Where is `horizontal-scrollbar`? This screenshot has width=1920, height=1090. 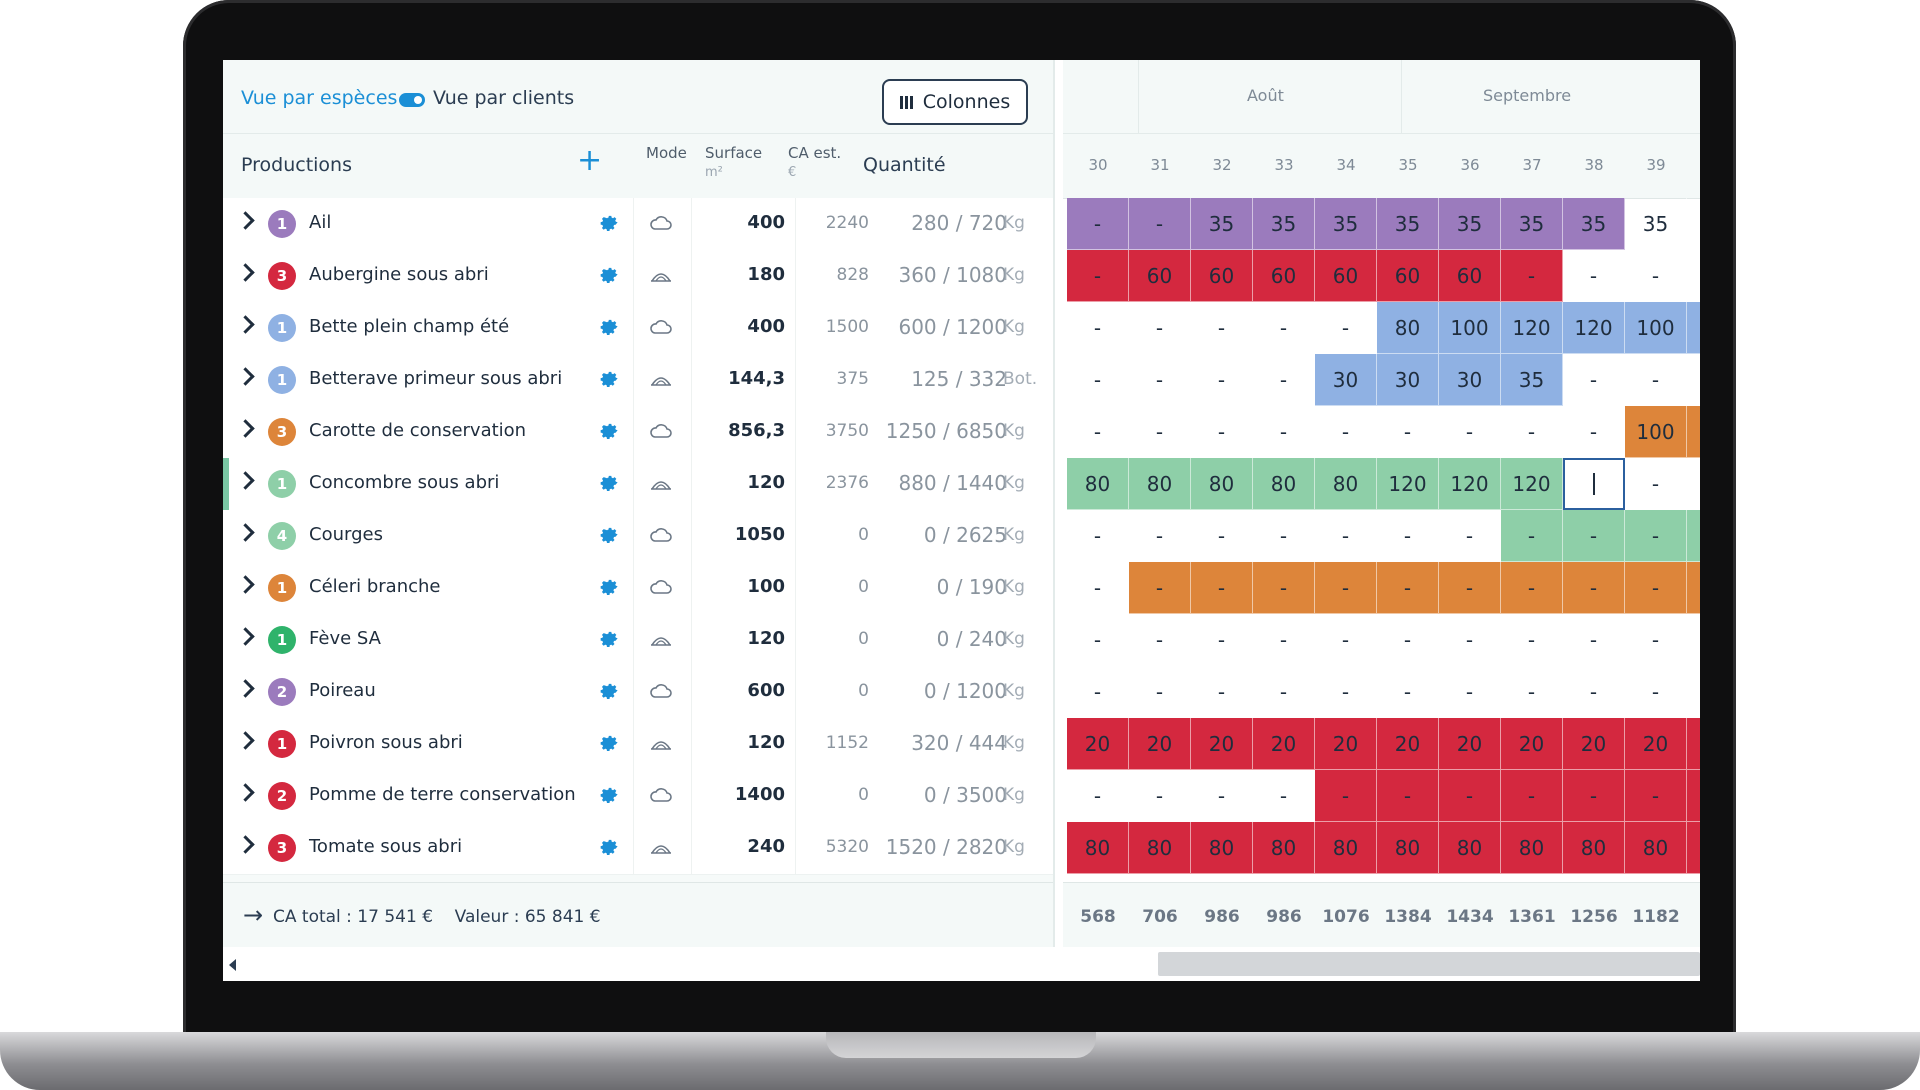 horizontal-scrollbar is located at coordinates (961, 964).